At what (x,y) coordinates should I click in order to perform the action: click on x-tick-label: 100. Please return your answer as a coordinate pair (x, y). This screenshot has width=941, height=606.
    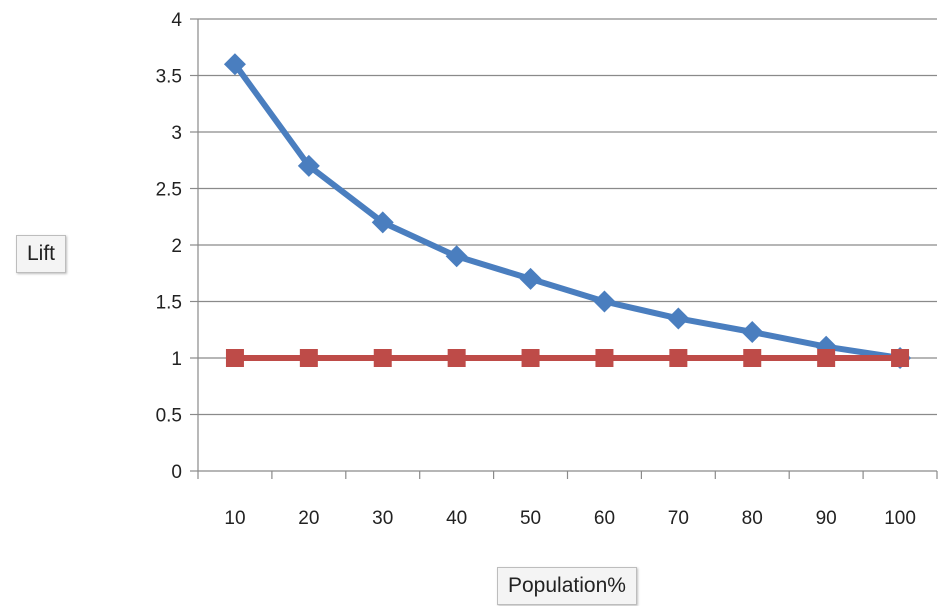
    Looking at the image, I should click on (900, 518).